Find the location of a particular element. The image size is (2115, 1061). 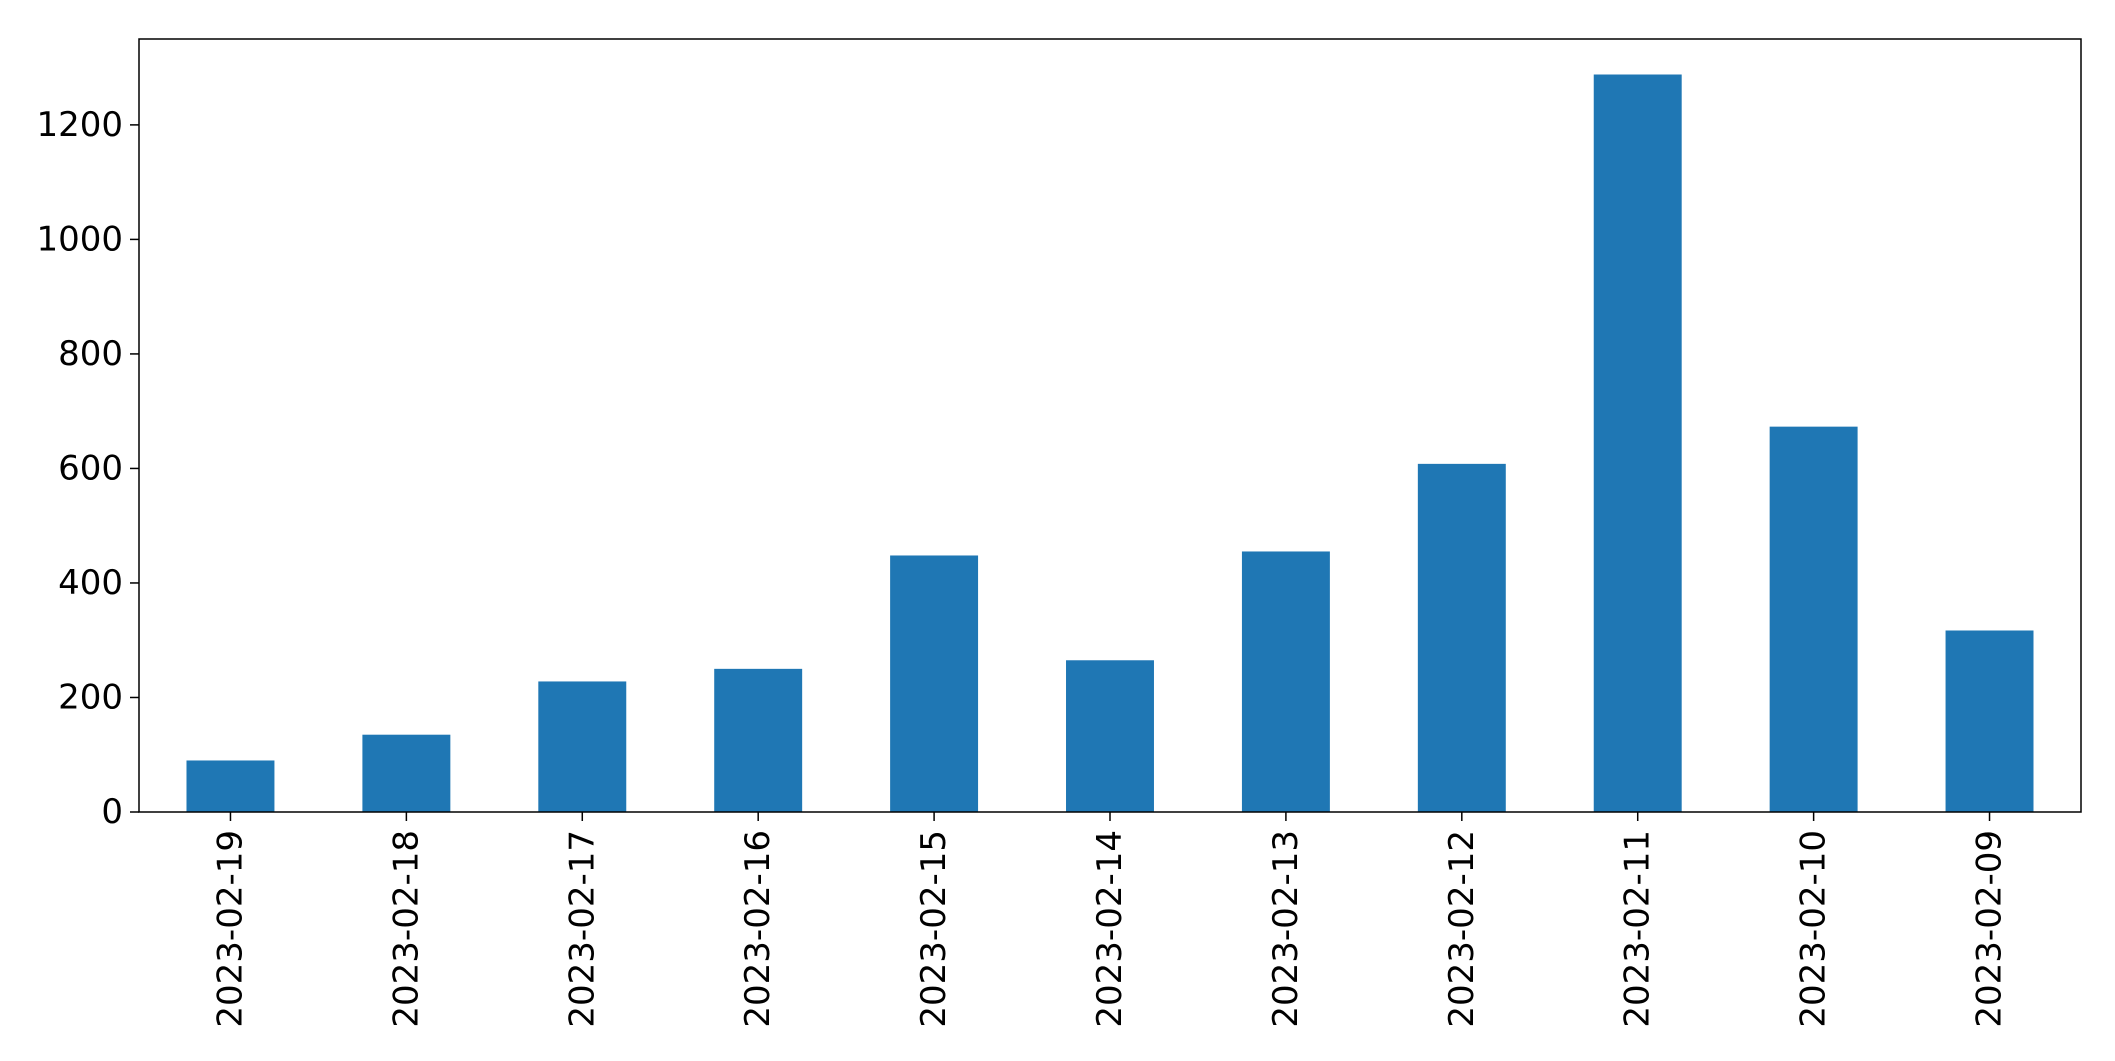

x-tick-label: 2023-02-10 is located at coordinates (1814, 929).